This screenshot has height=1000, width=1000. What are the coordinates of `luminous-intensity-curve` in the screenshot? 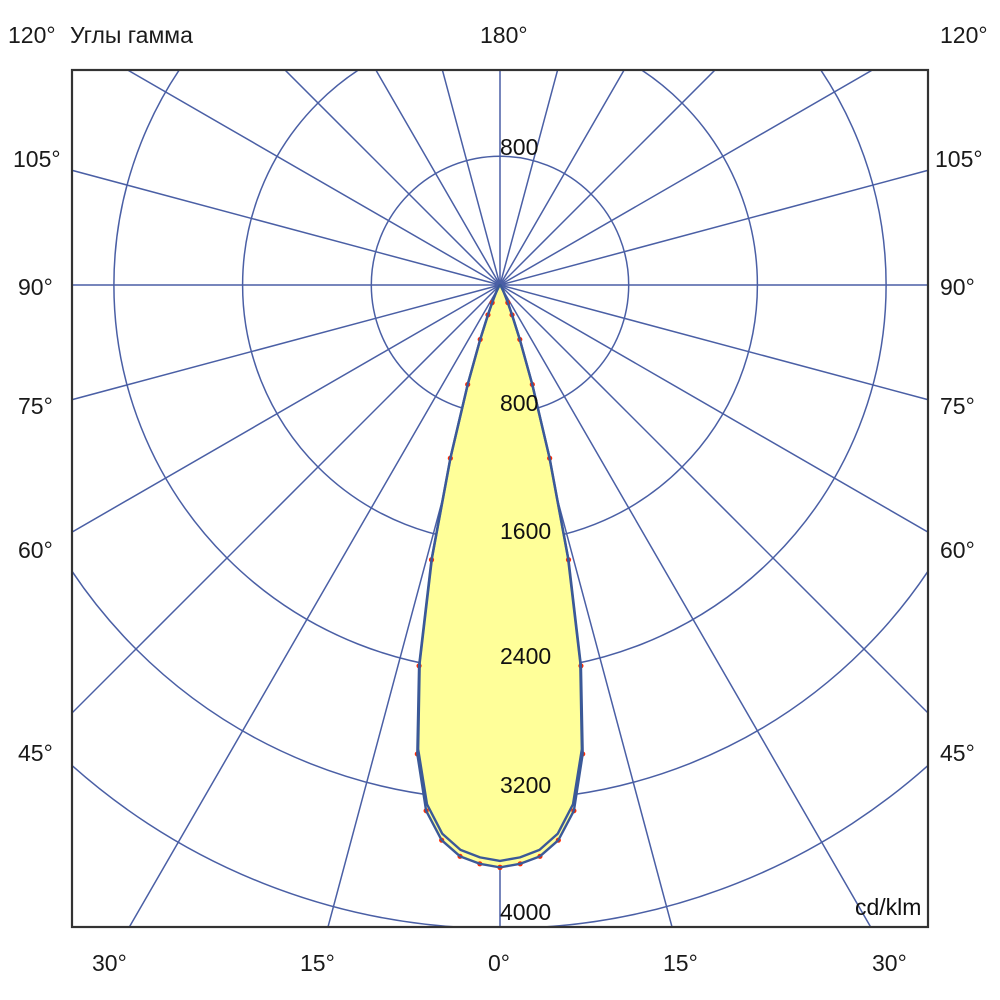 It's located at (500, 576).